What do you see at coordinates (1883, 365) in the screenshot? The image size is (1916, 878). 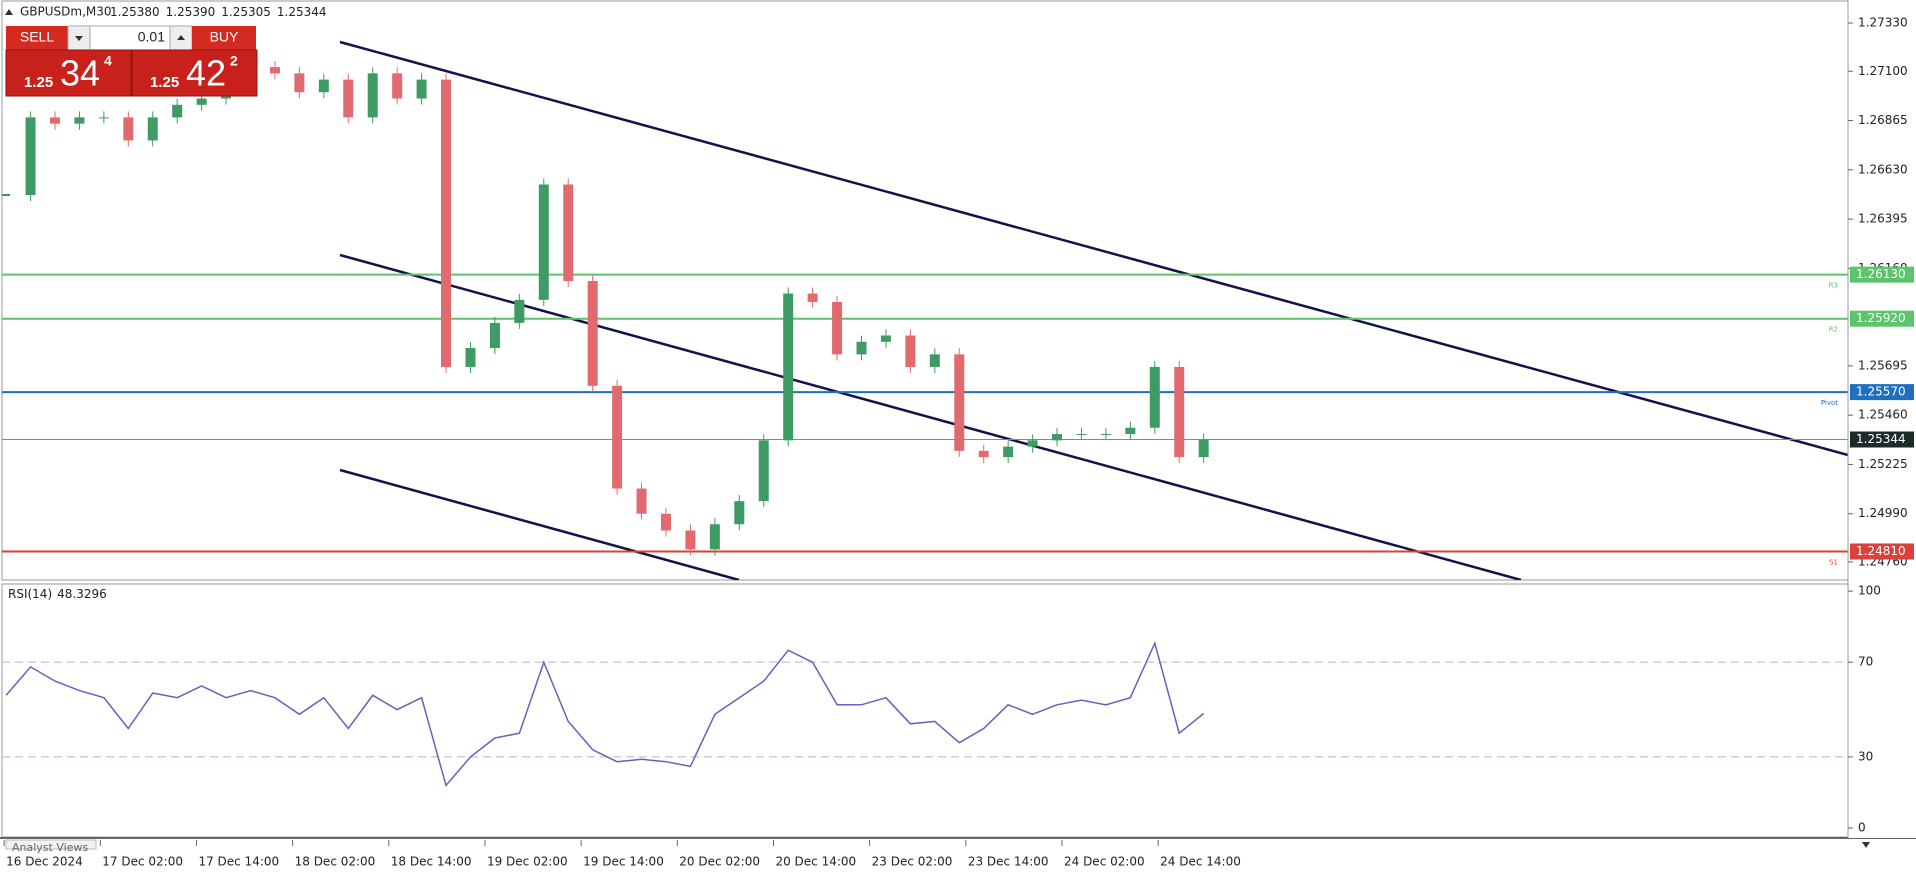 I see `y-tick-label: 1.25695` at bounding box center [1883, 365].